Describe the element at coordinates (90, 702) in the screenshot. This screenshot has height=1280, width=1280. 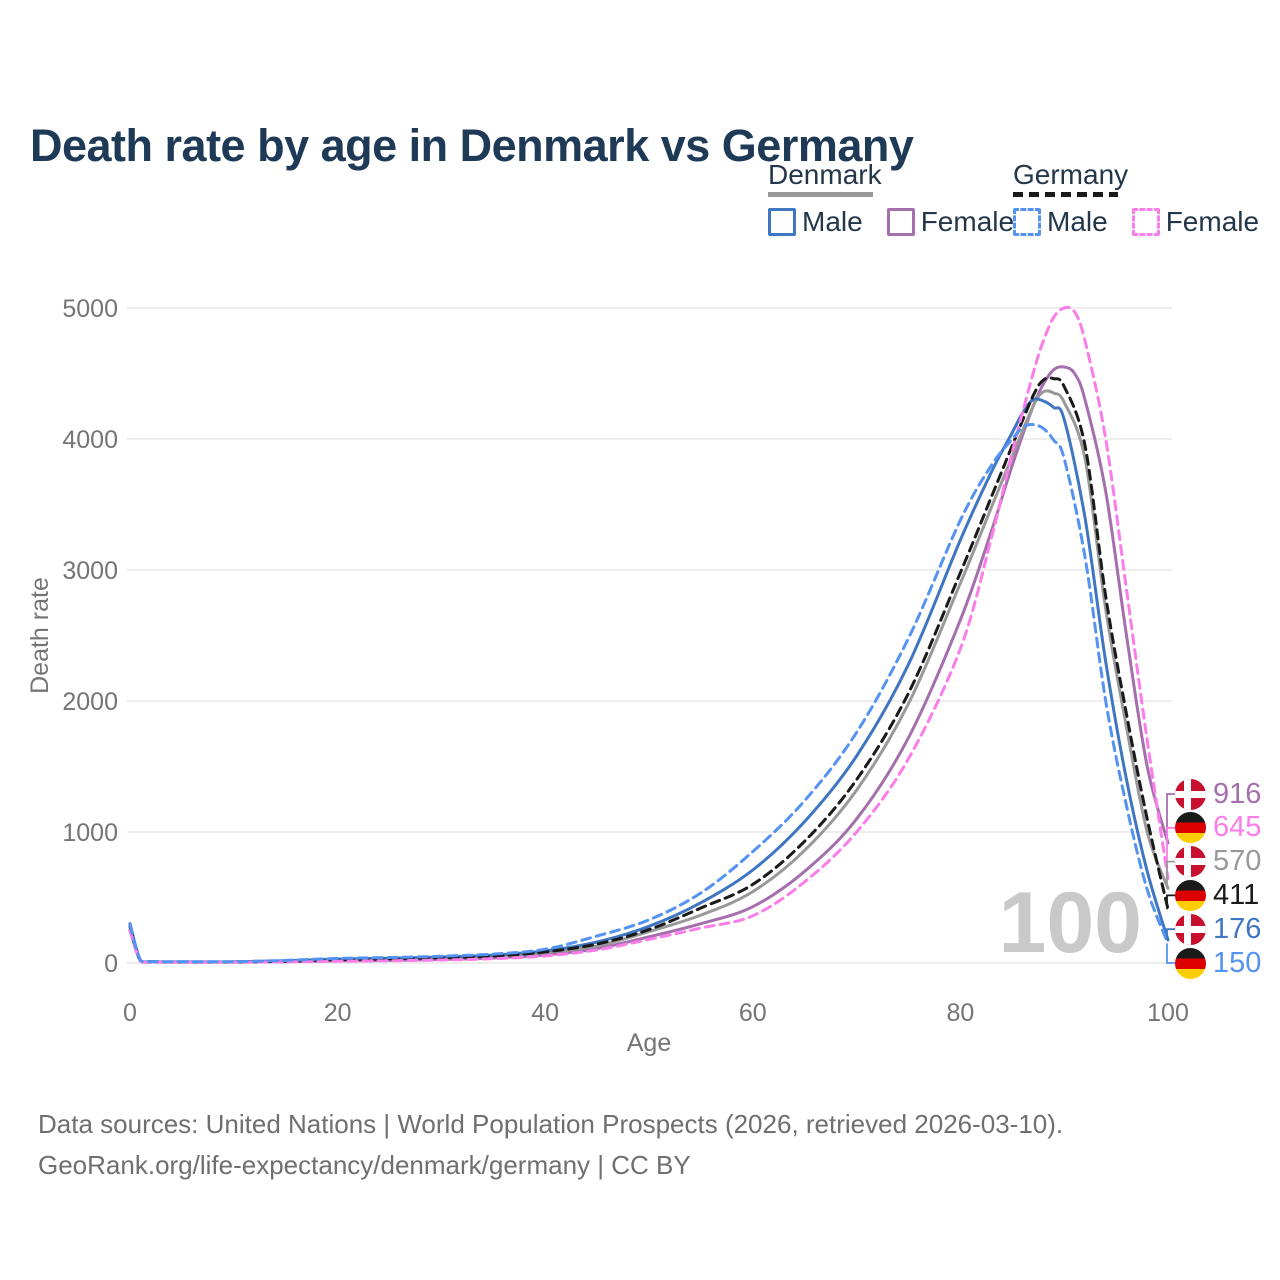
I see `y-tick-label-2000: 2000` at that location.